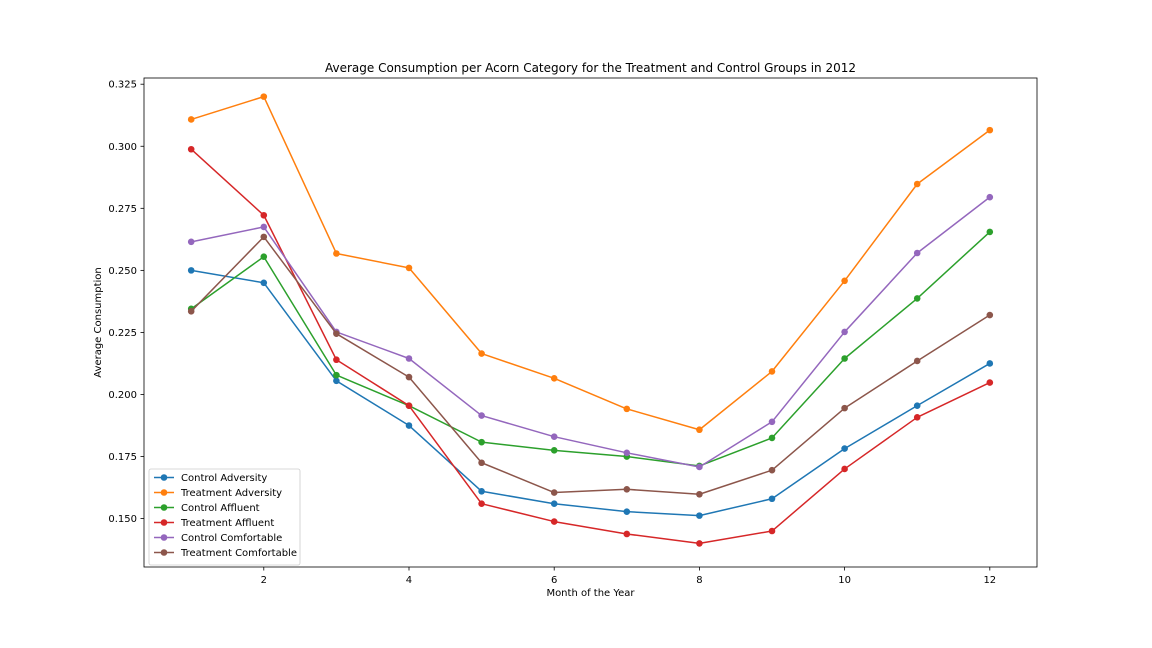  I want to click on legend-label: Treatment Affluent, so click(227, 523).